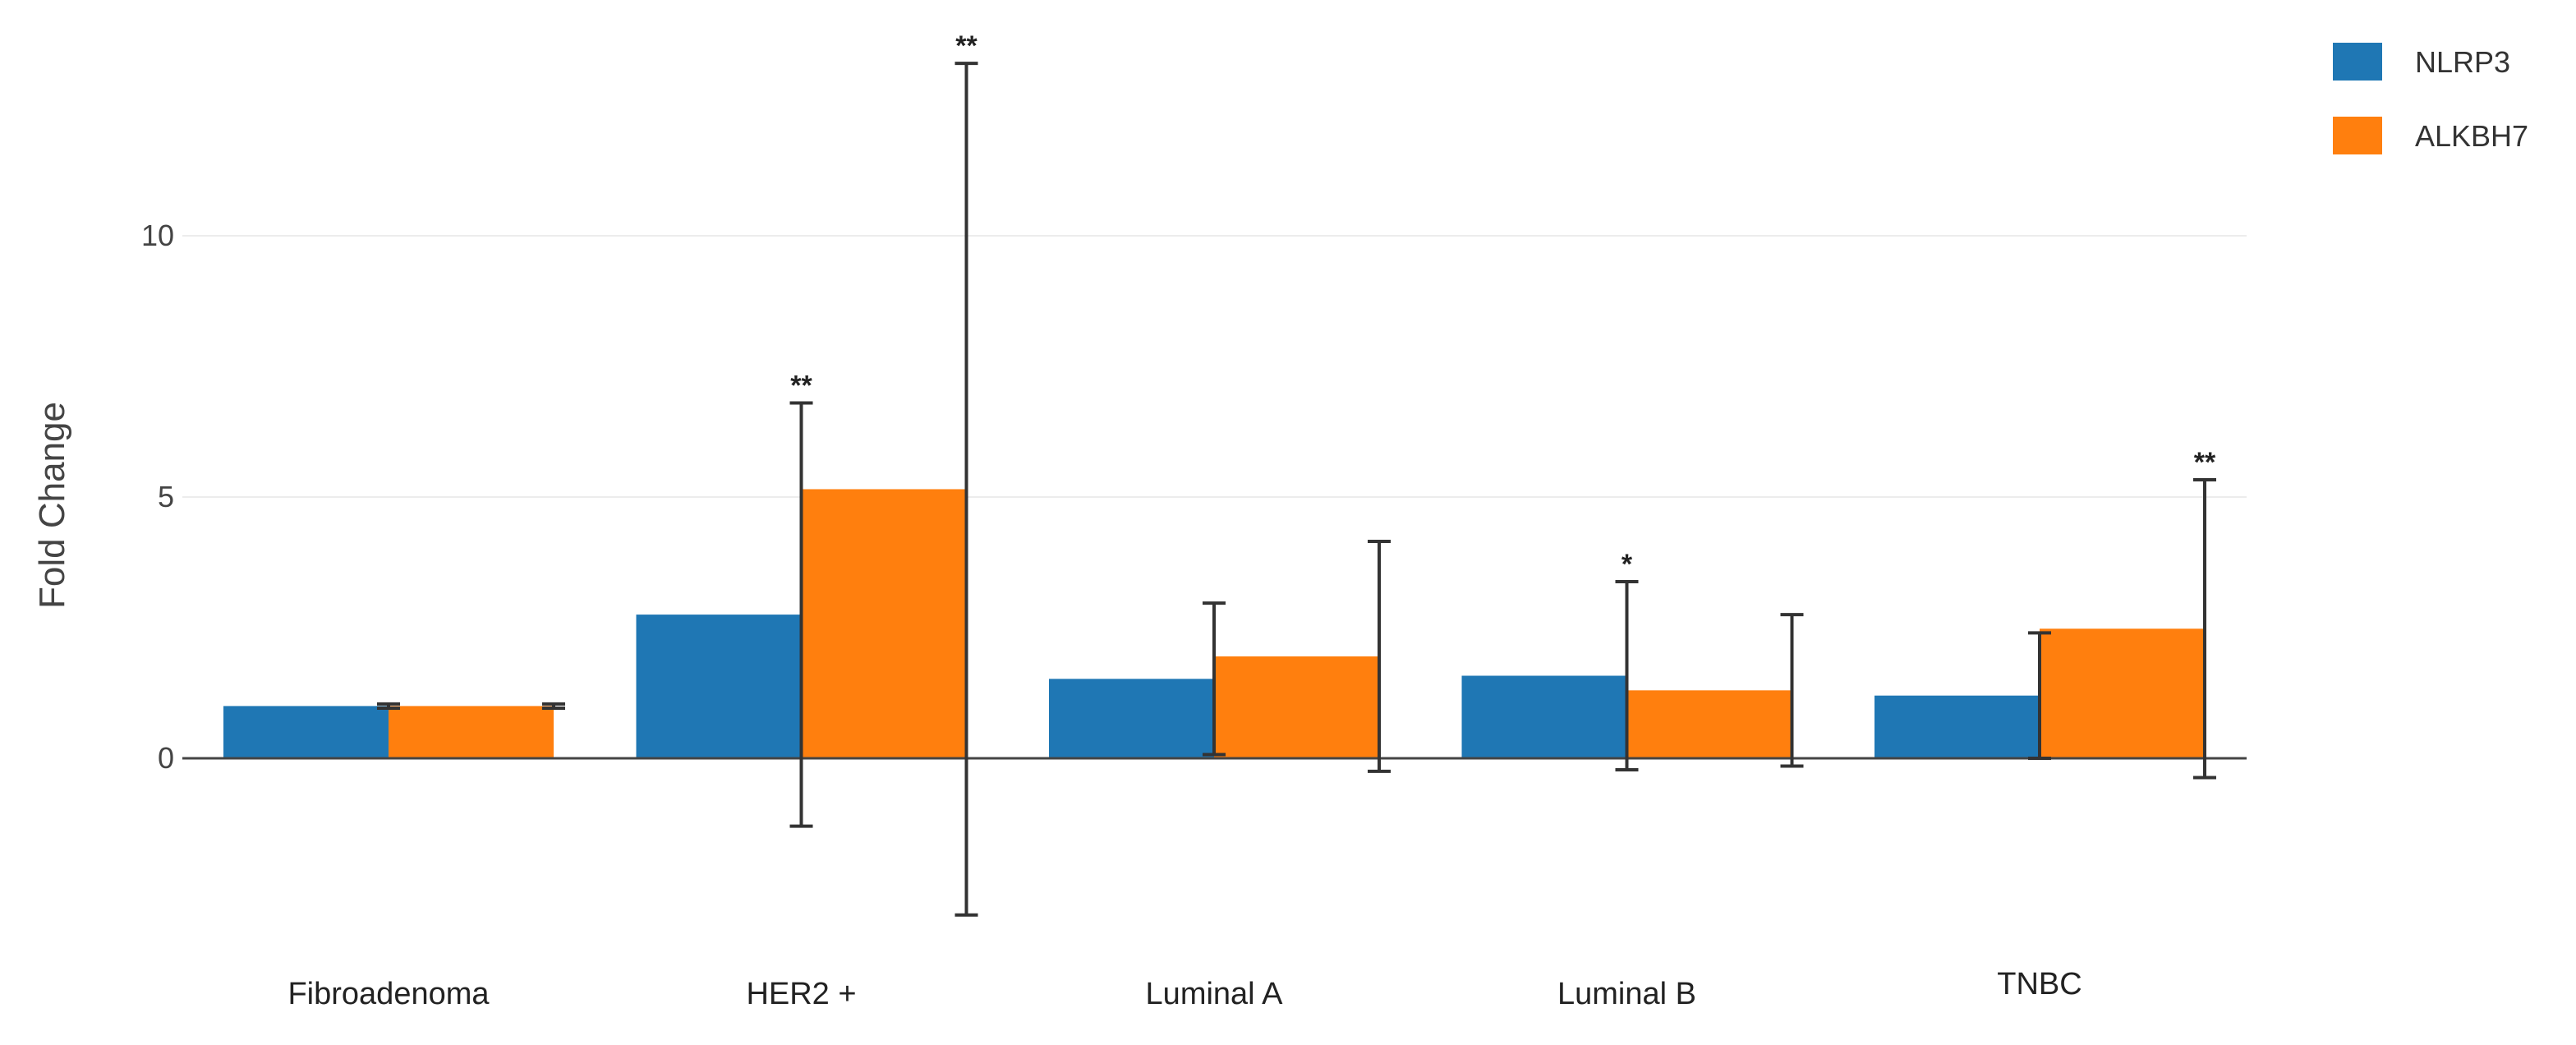 Image resolution: width=2576 pixels, height=1045 pixels. Describe the element at coordinates (2357, 62) in the screenshot. I see `legend-swatch-nlrp3` at that location.